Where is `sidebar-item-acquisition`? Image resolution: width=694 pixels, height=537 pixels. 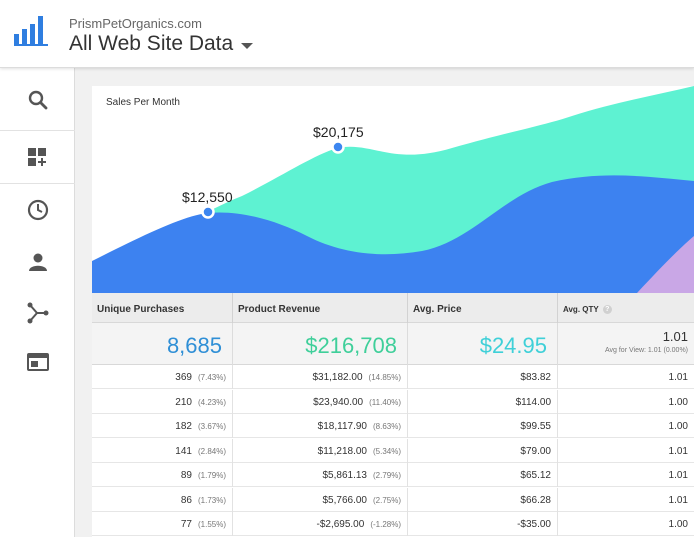
sidebar-item-acquisition is located at coordinates (37, 313).